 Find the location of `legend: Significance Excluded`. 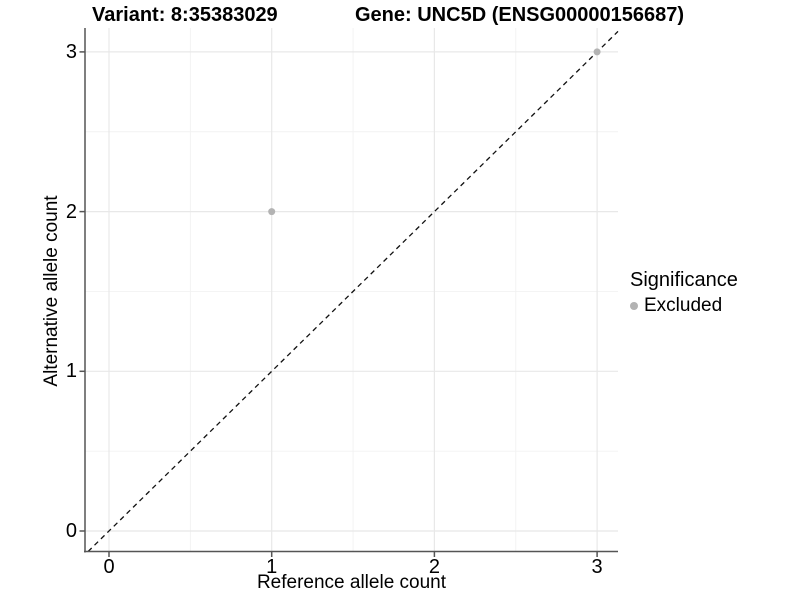

legend: Significance Excluded is located at coordinates (684, 293).